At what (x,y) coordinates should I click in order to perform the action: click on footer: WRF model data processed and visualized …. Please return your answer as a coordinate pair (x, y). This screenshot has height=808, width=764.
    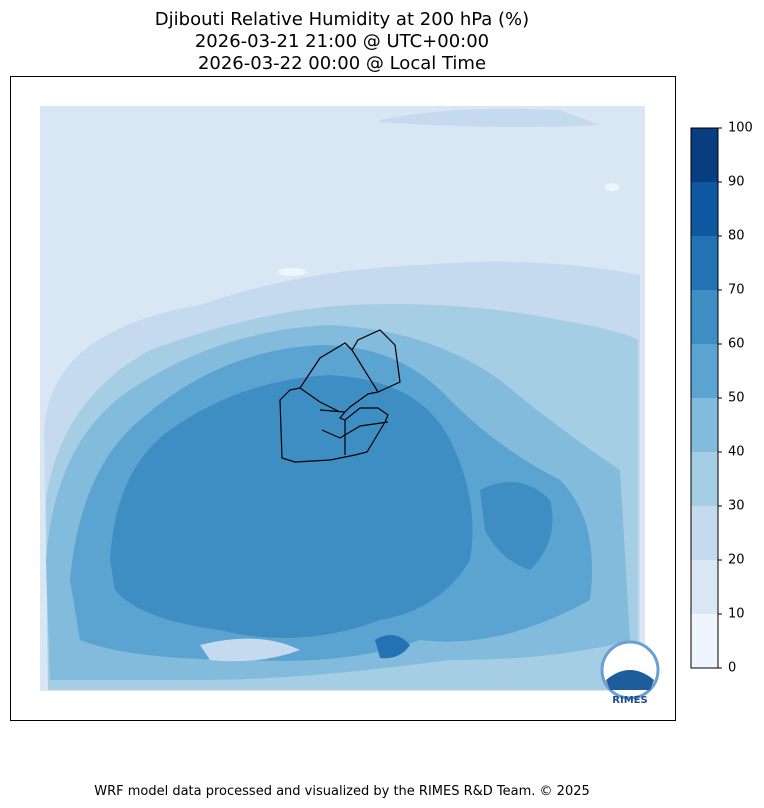
    Looking at the image, I should click on (342, 791).